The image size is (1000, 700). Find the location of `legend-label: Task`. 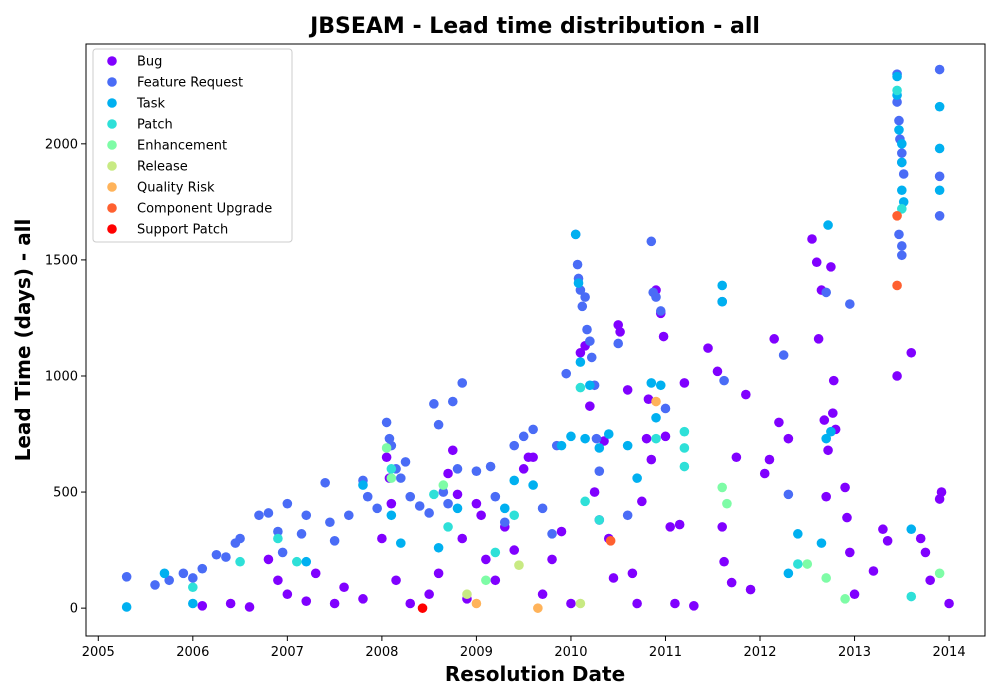

legend-label: Task is located at coordinates (151, 104).